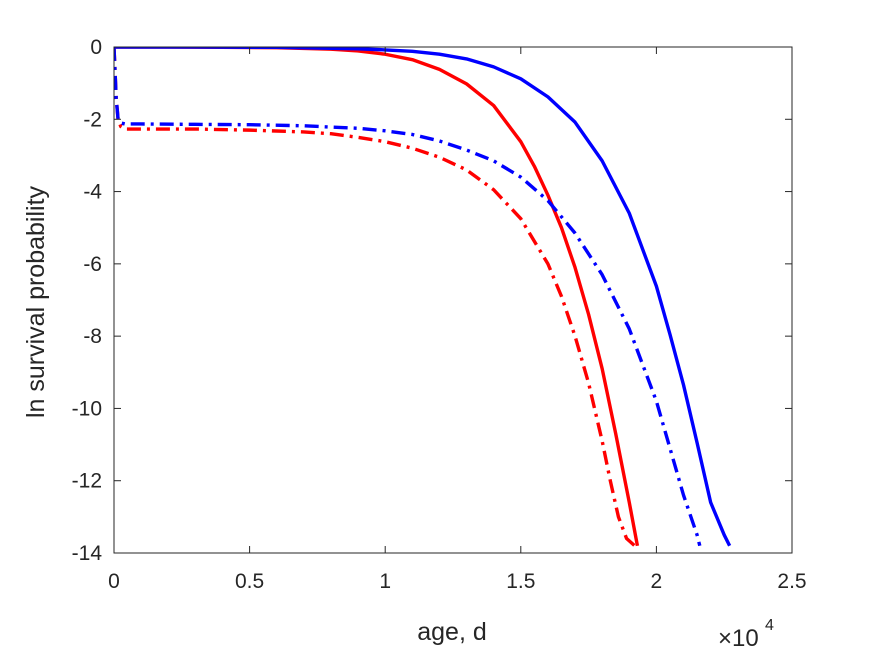 This screenshot has width=875, height=656. What do you see at coordinates (87, 481) in the screenshot?
I see `y-tick-label: -12` at bounding box center [87, 481].